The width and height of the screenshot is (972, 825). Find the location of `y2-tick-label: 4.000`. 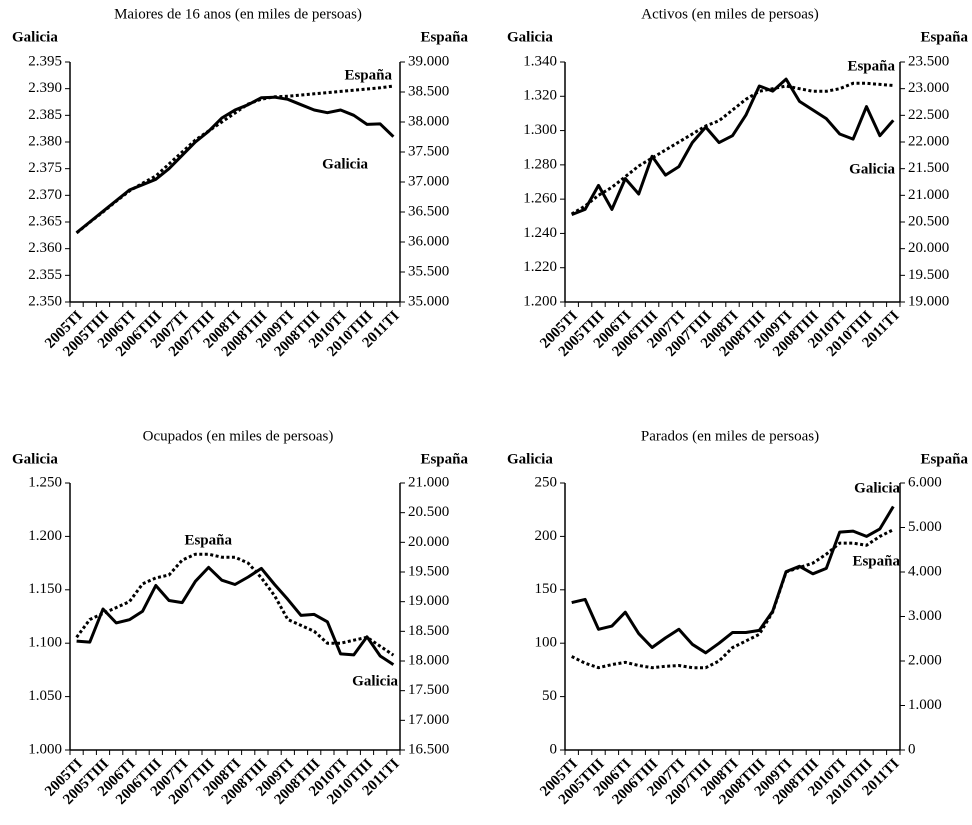

y2-tick-label: 4.000 is located at coordinates (925, 571).